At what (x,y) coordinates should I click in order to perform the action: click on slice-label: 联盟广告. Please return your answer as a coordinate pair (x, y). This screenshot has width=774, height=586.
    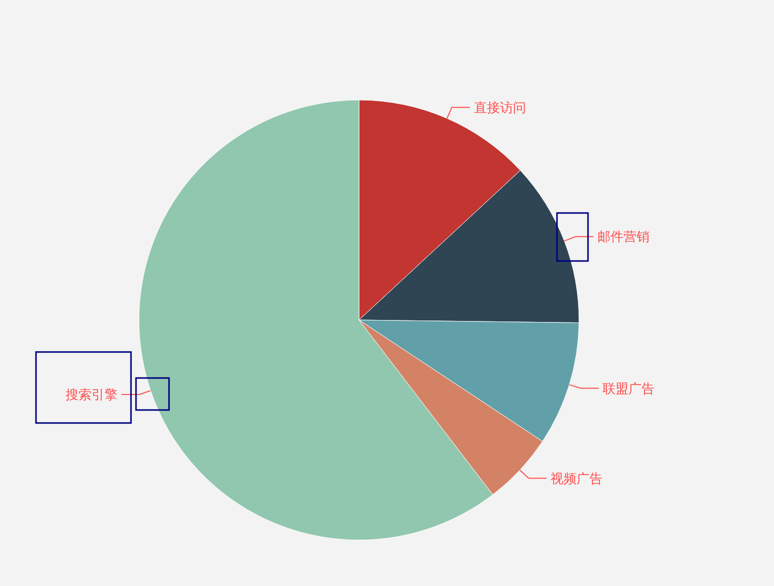
    Looking at the image, I should click on (628, 389).